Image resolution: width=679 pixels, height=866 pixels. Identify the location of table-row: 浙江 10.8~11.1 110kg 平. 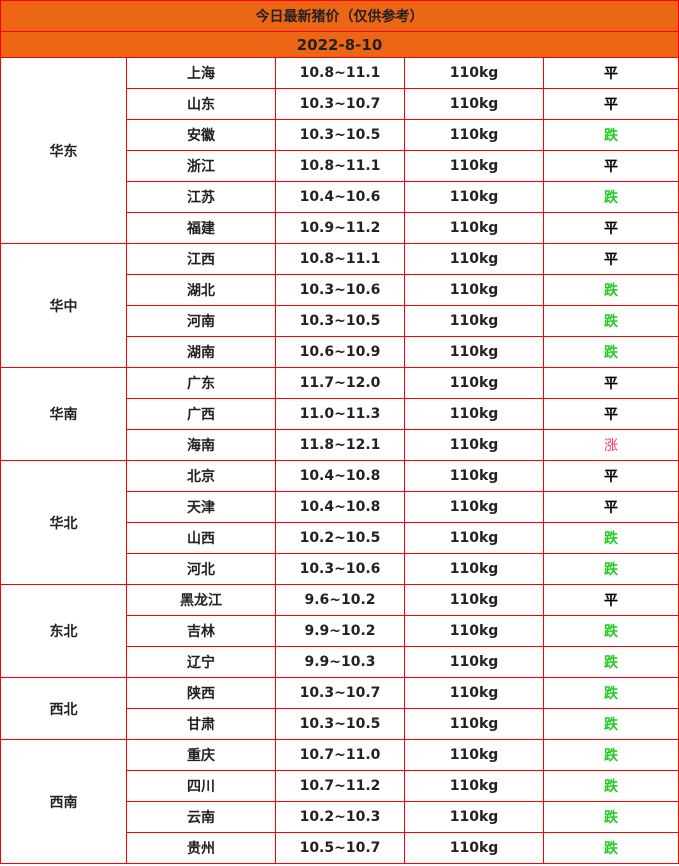
(340, 166).